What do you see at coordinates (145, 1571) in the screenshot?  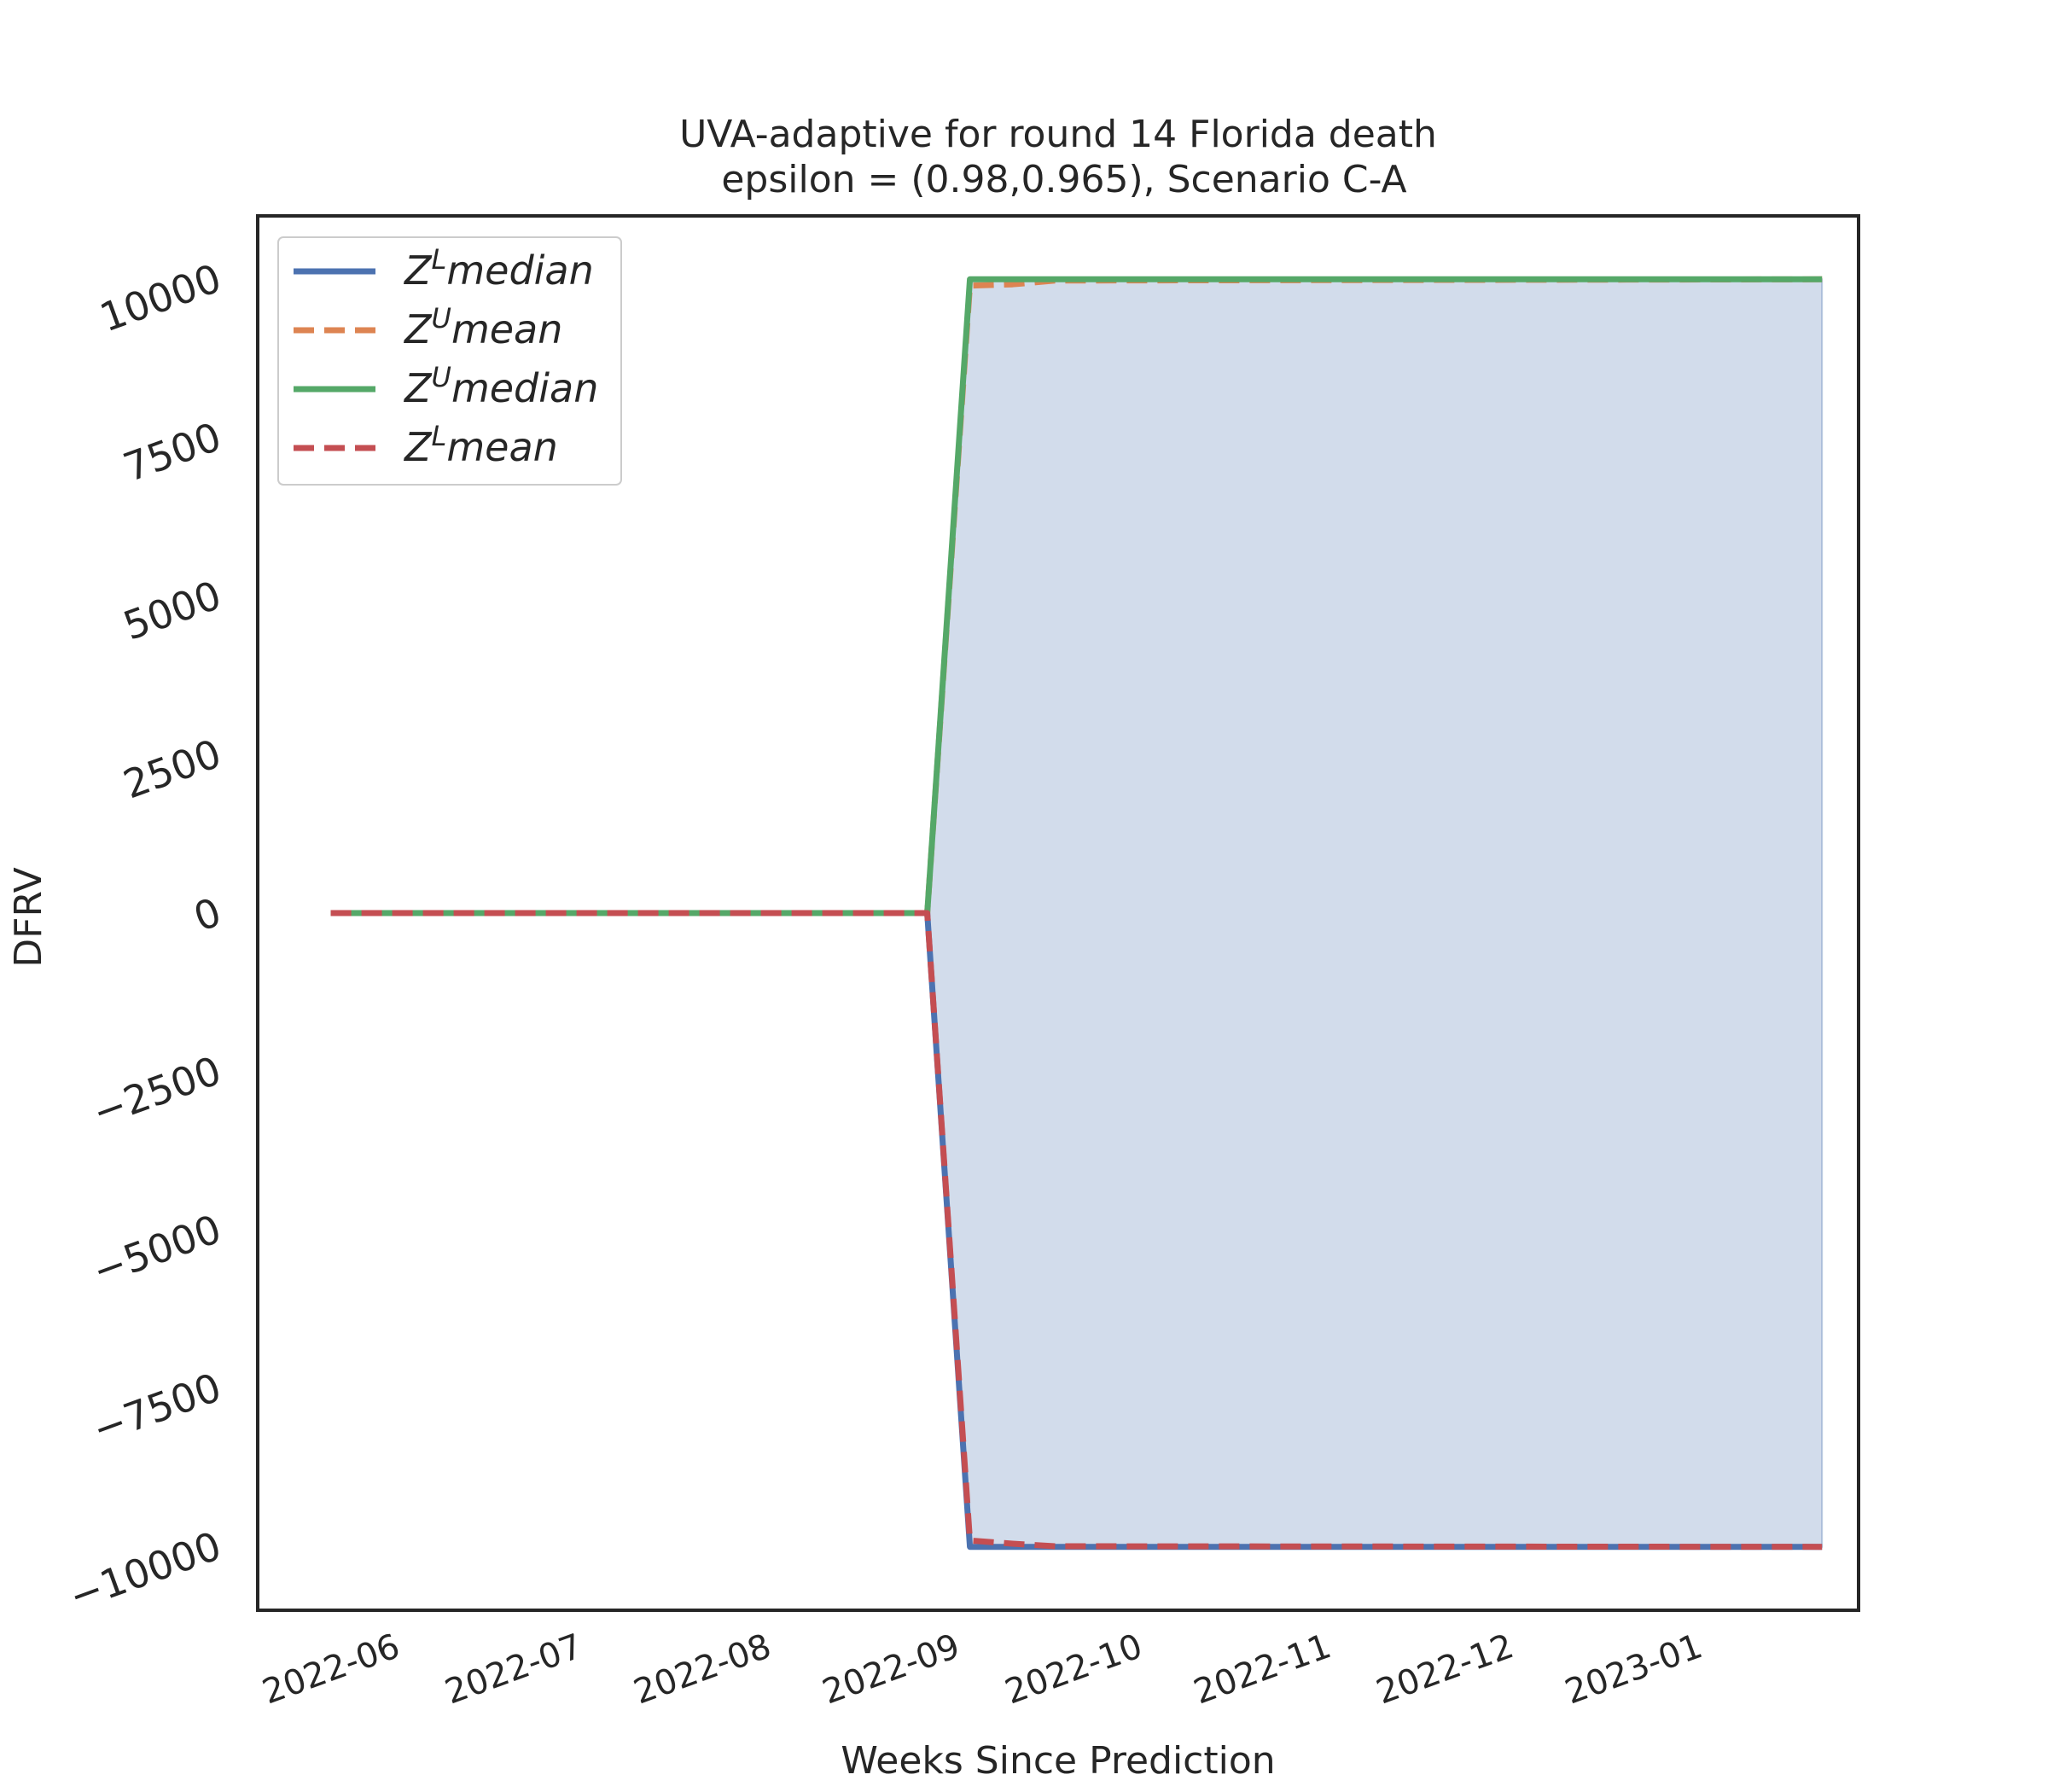 I see `y-tick-label: −10000` at bounding box center [145, 1571].